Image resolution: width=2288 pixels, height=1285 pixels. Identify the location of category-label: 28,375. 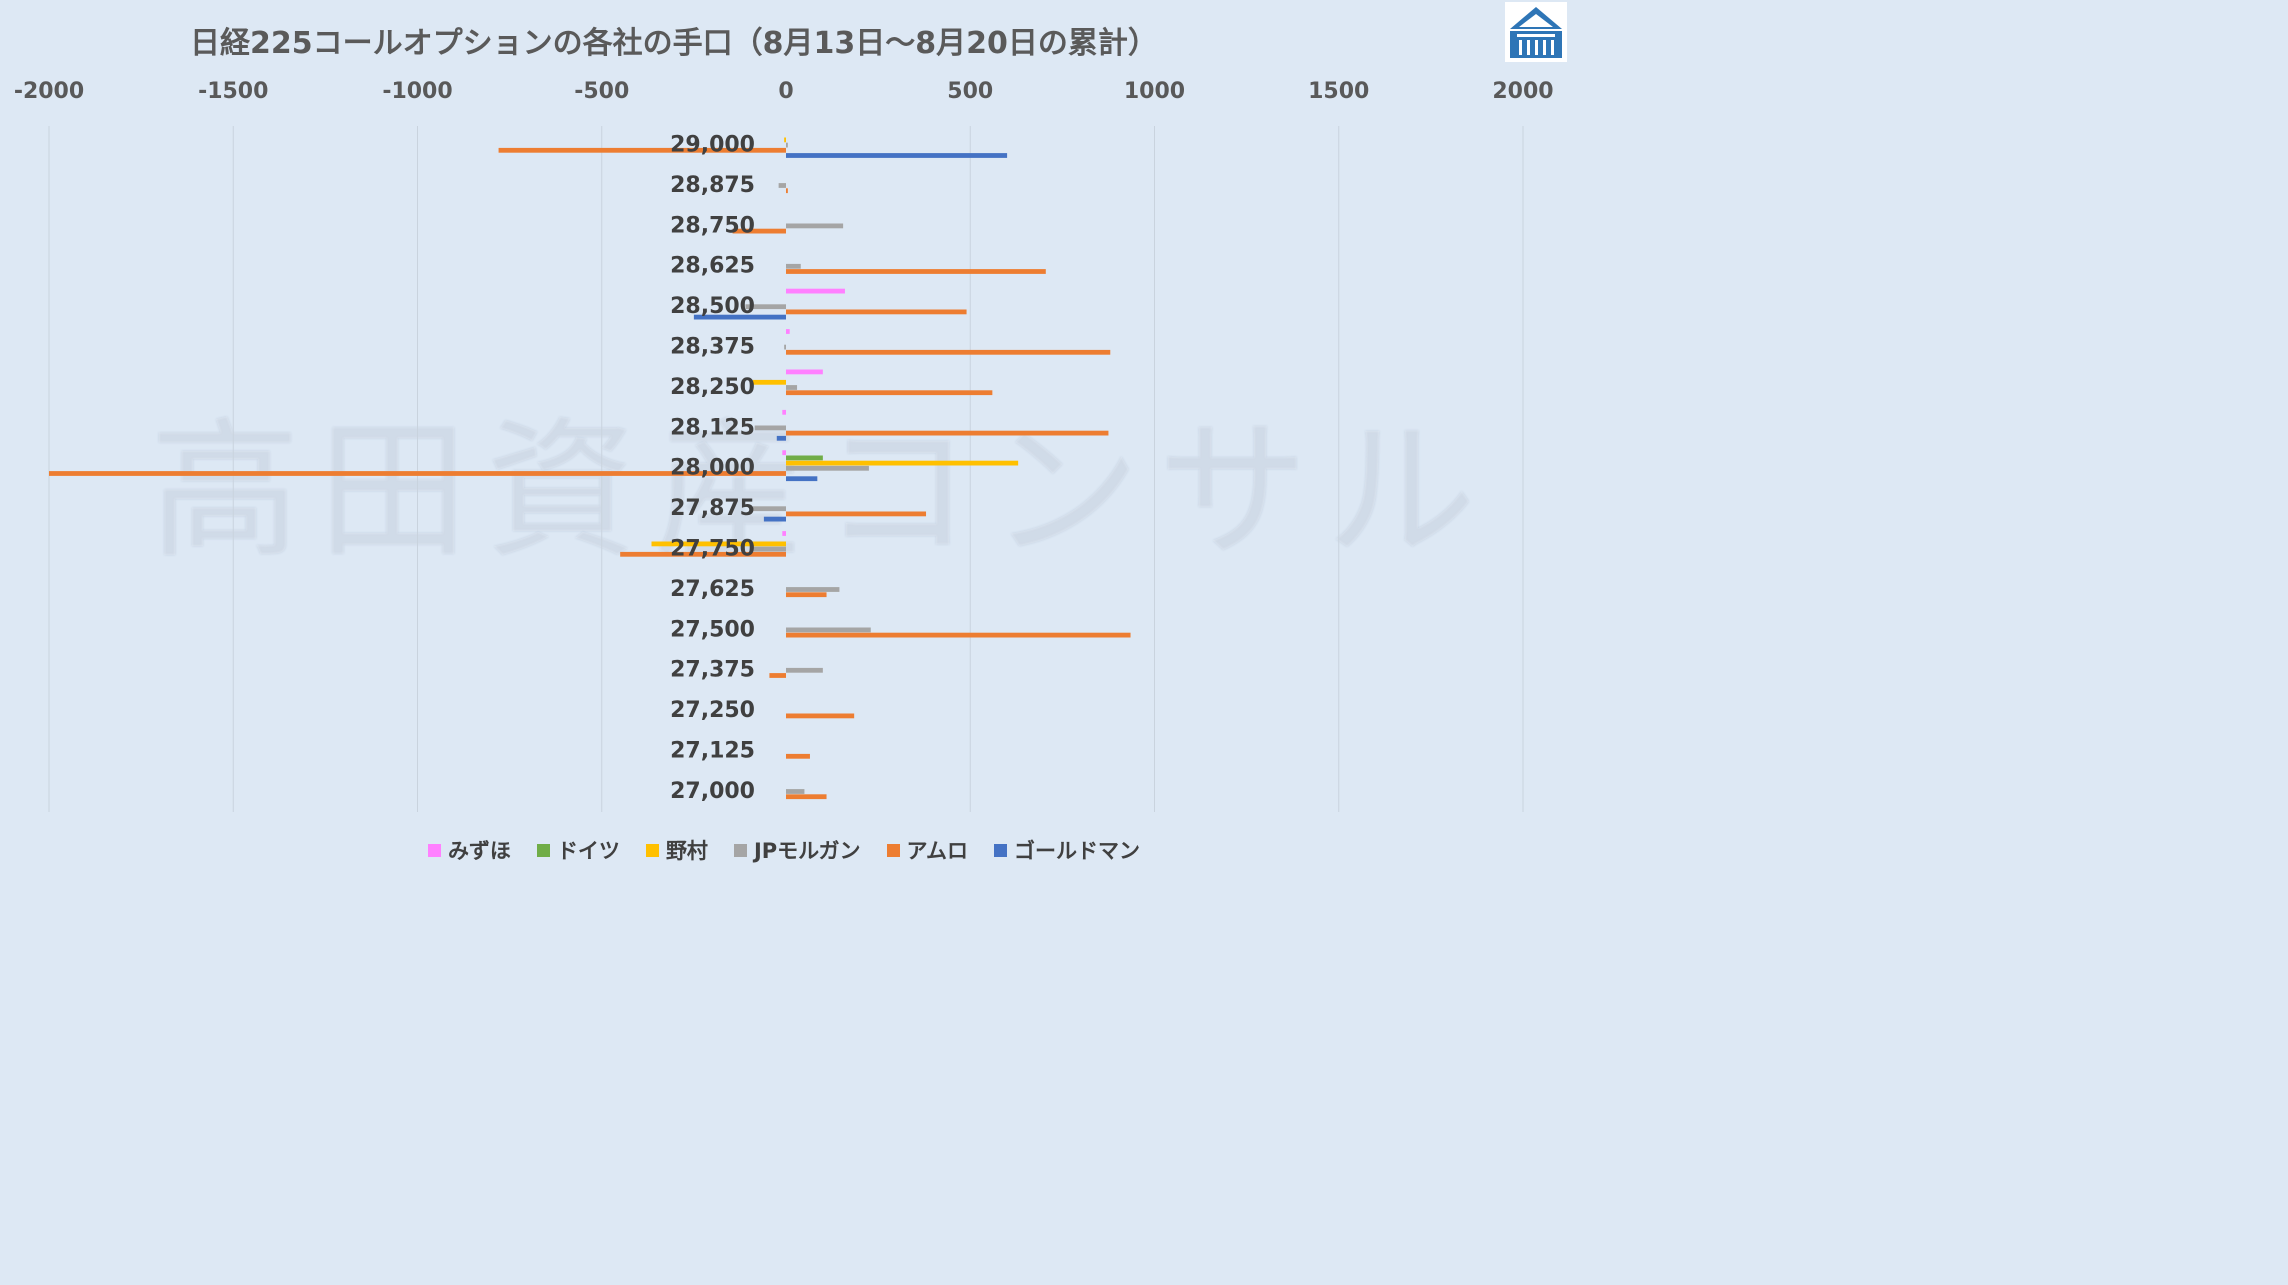
(712, 347).